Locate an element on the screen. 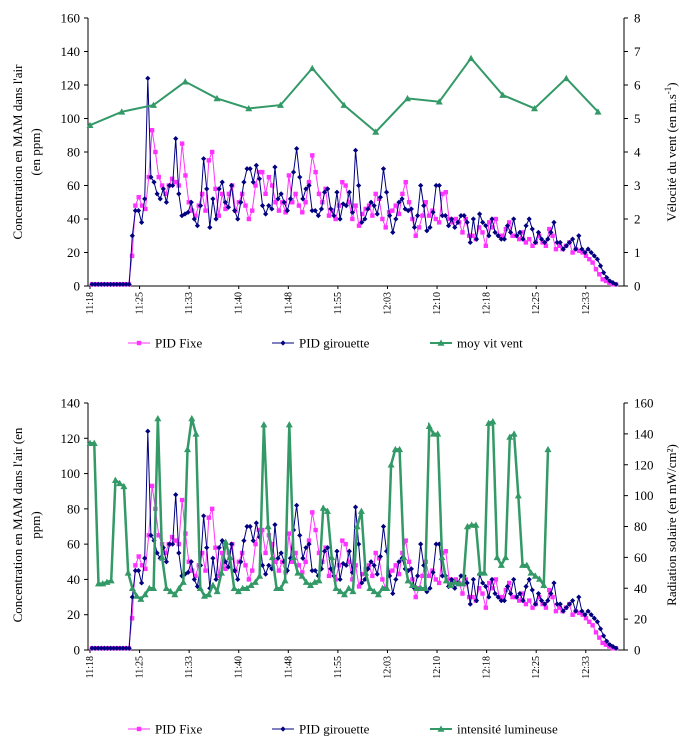 The height and width of the screenshot is (738, 680). legend-light-label: intensité lumineuse is located at coordinates (507, 729).